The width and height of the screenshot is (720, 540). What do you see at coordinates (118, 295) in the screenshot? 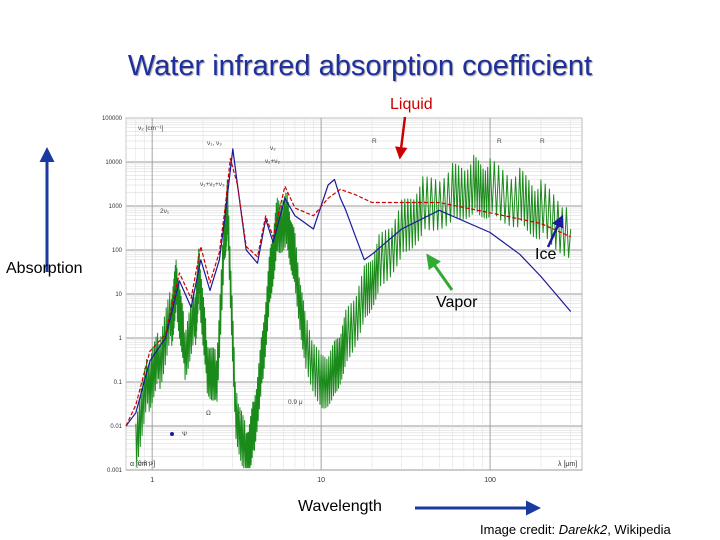
I see `y-tick-label: 10` at bounding box center [118, 295].